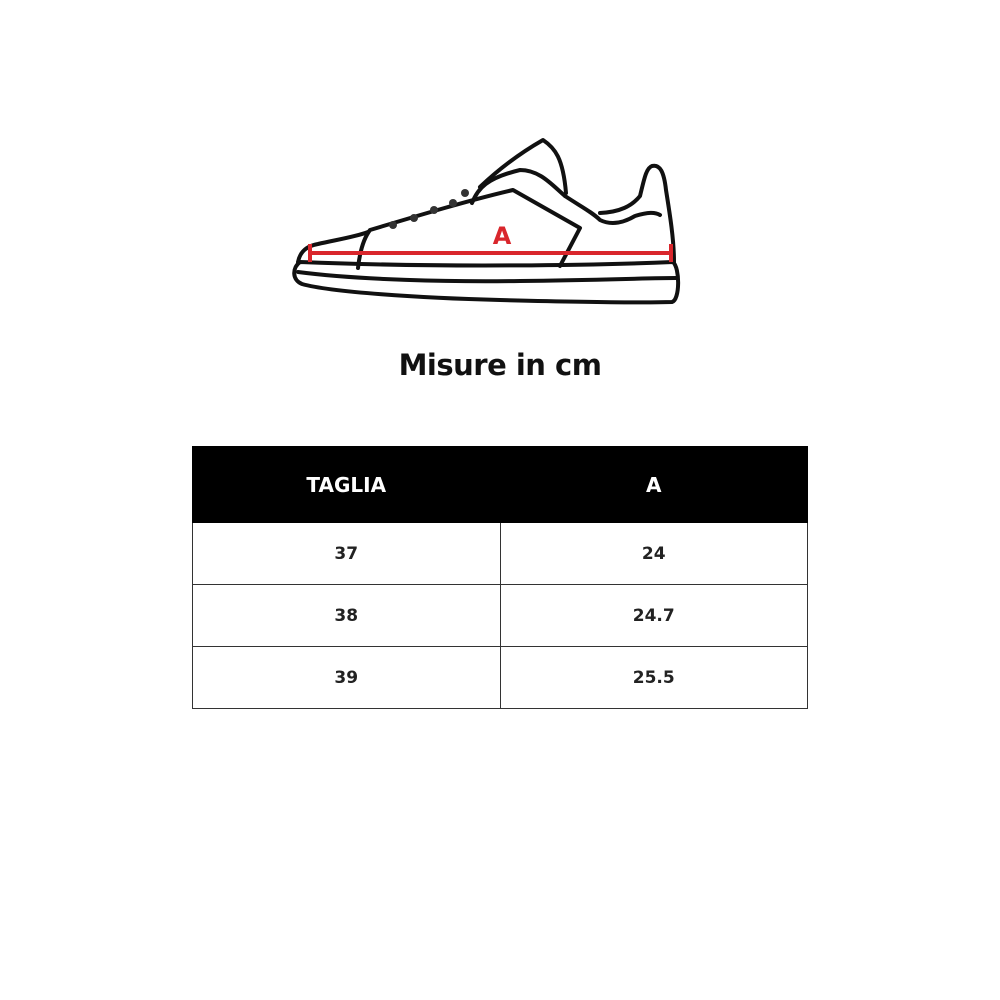 The width and height of the screenshot is (1000, 1000). I want to click on cell-a: 25.5, so click(653, 677).